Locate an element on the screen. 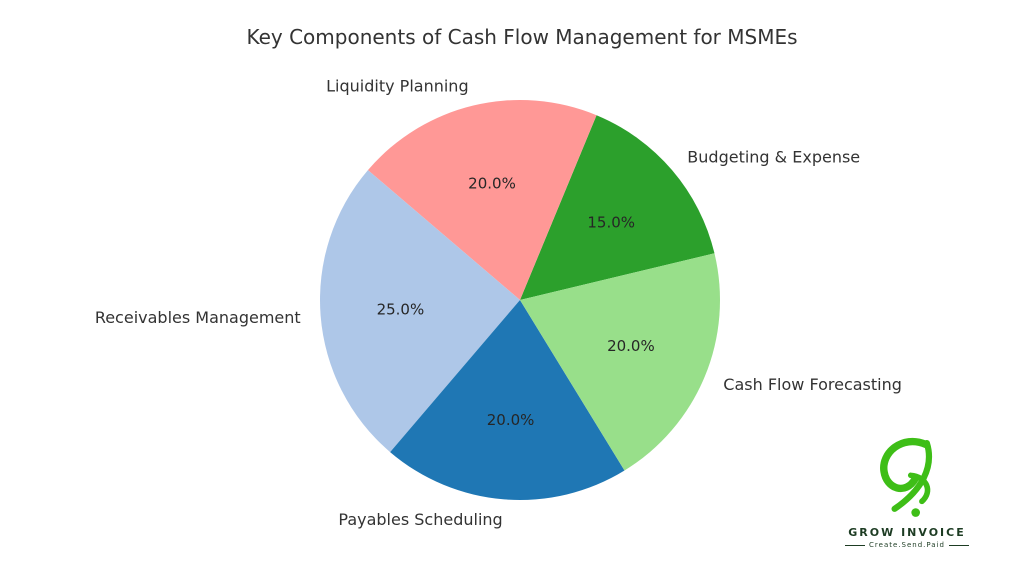 This screenshot has height=576, width=1024. grow-invoice-watermark: GROW INVOICE Create.Send.Paid is located at coordinates (907, 492).